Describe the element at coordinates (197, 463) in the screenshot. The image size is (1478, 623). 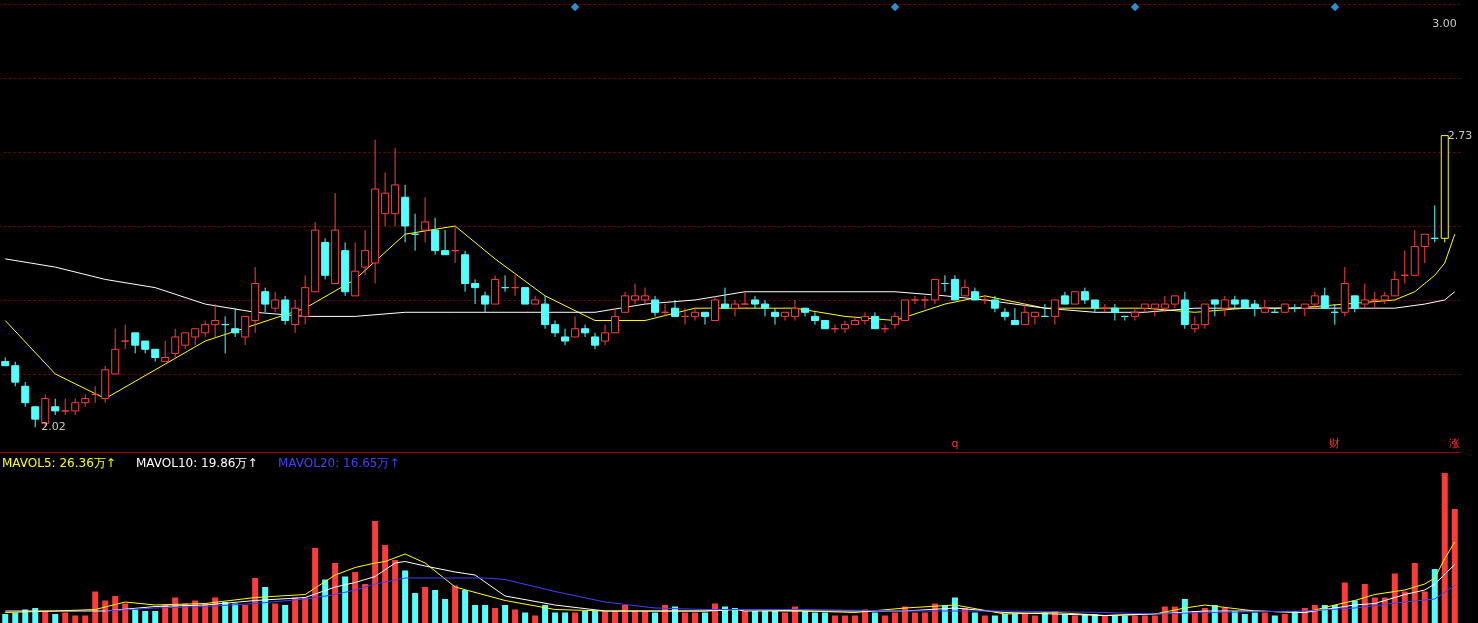
I see `text: MAVOL10: 19.86万↑` at that location.